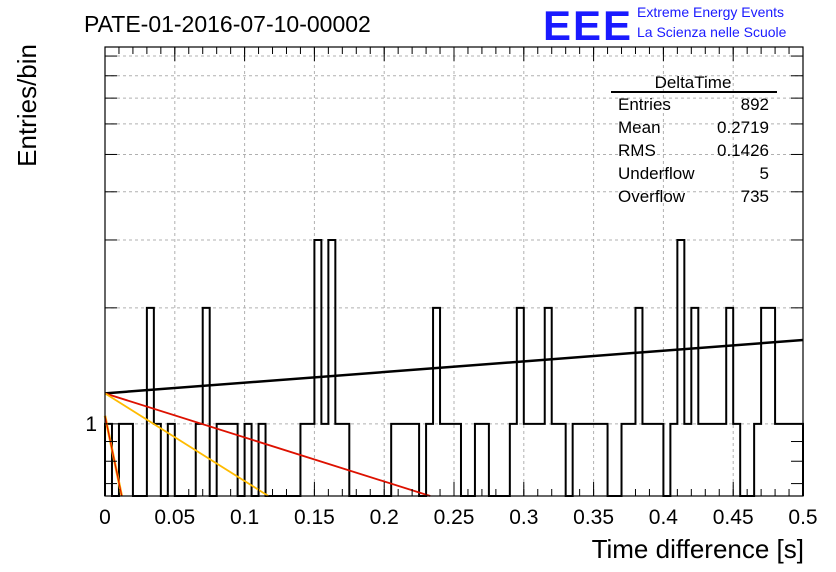 The height and width of the screenshot is (572, 836). What do you see at coordinates (105, 517) in the screenshot?
I see `x-tick-label: 0` at bounding box center [105, 517].